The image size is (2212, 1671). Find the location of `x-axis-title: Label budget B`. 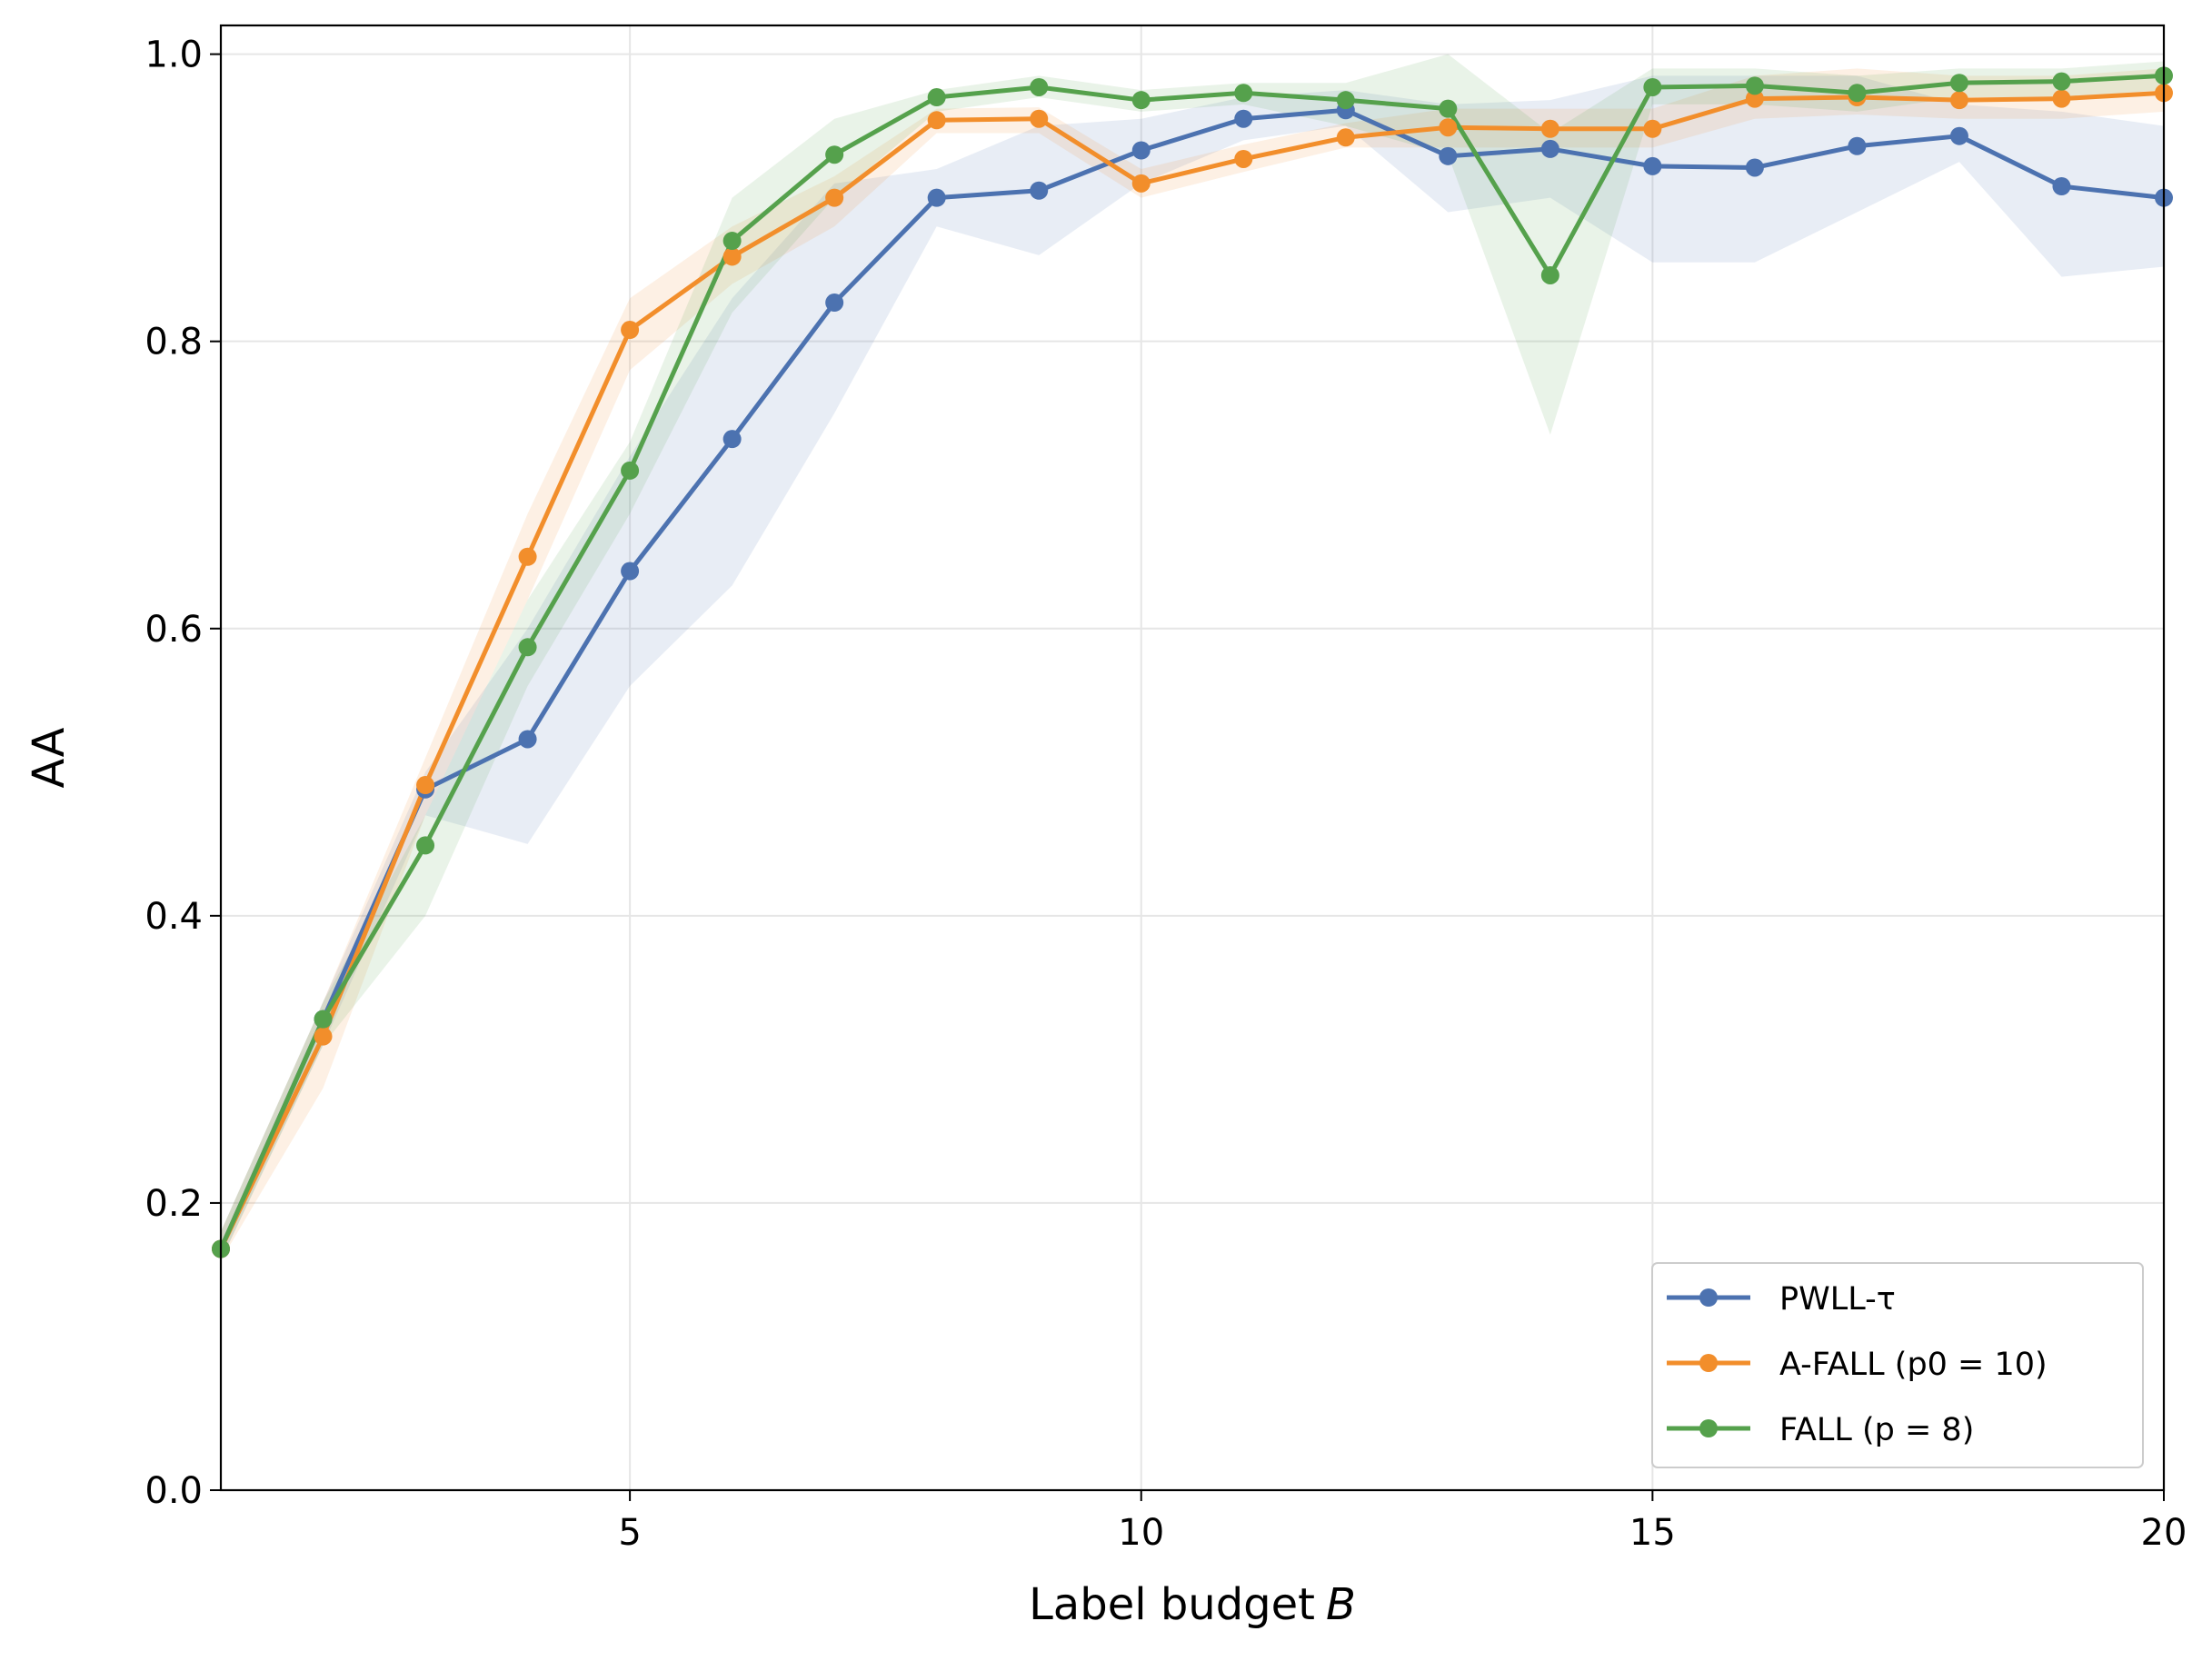

x-axis-title: Label budget B is located at coordinates (1192, 1604).